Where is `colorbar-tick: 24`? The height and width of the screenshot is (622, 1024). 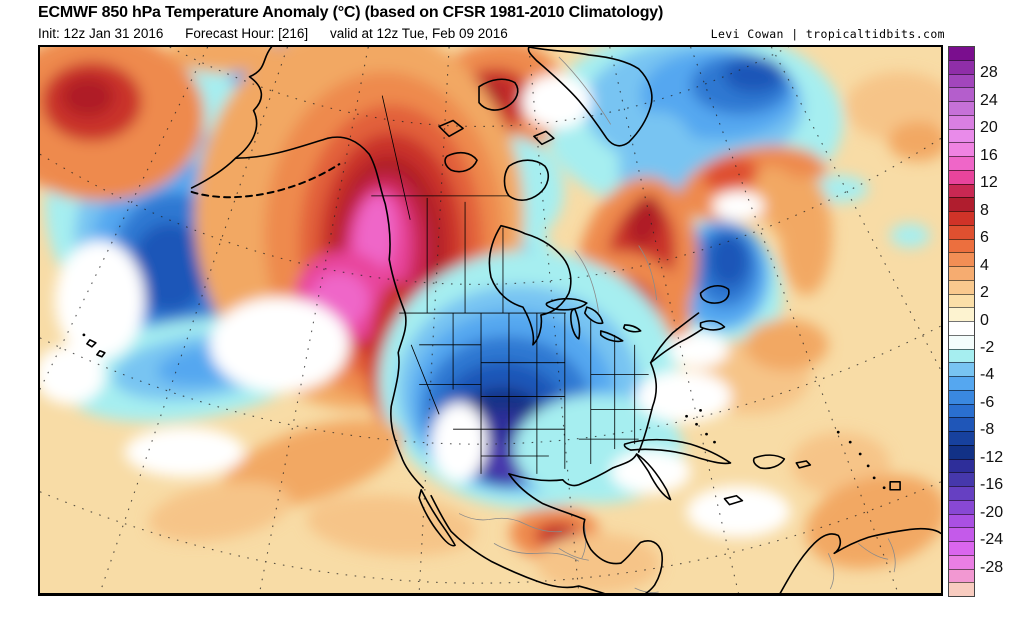 colorbar-tick: 24 is located at coordinates (989, 100).